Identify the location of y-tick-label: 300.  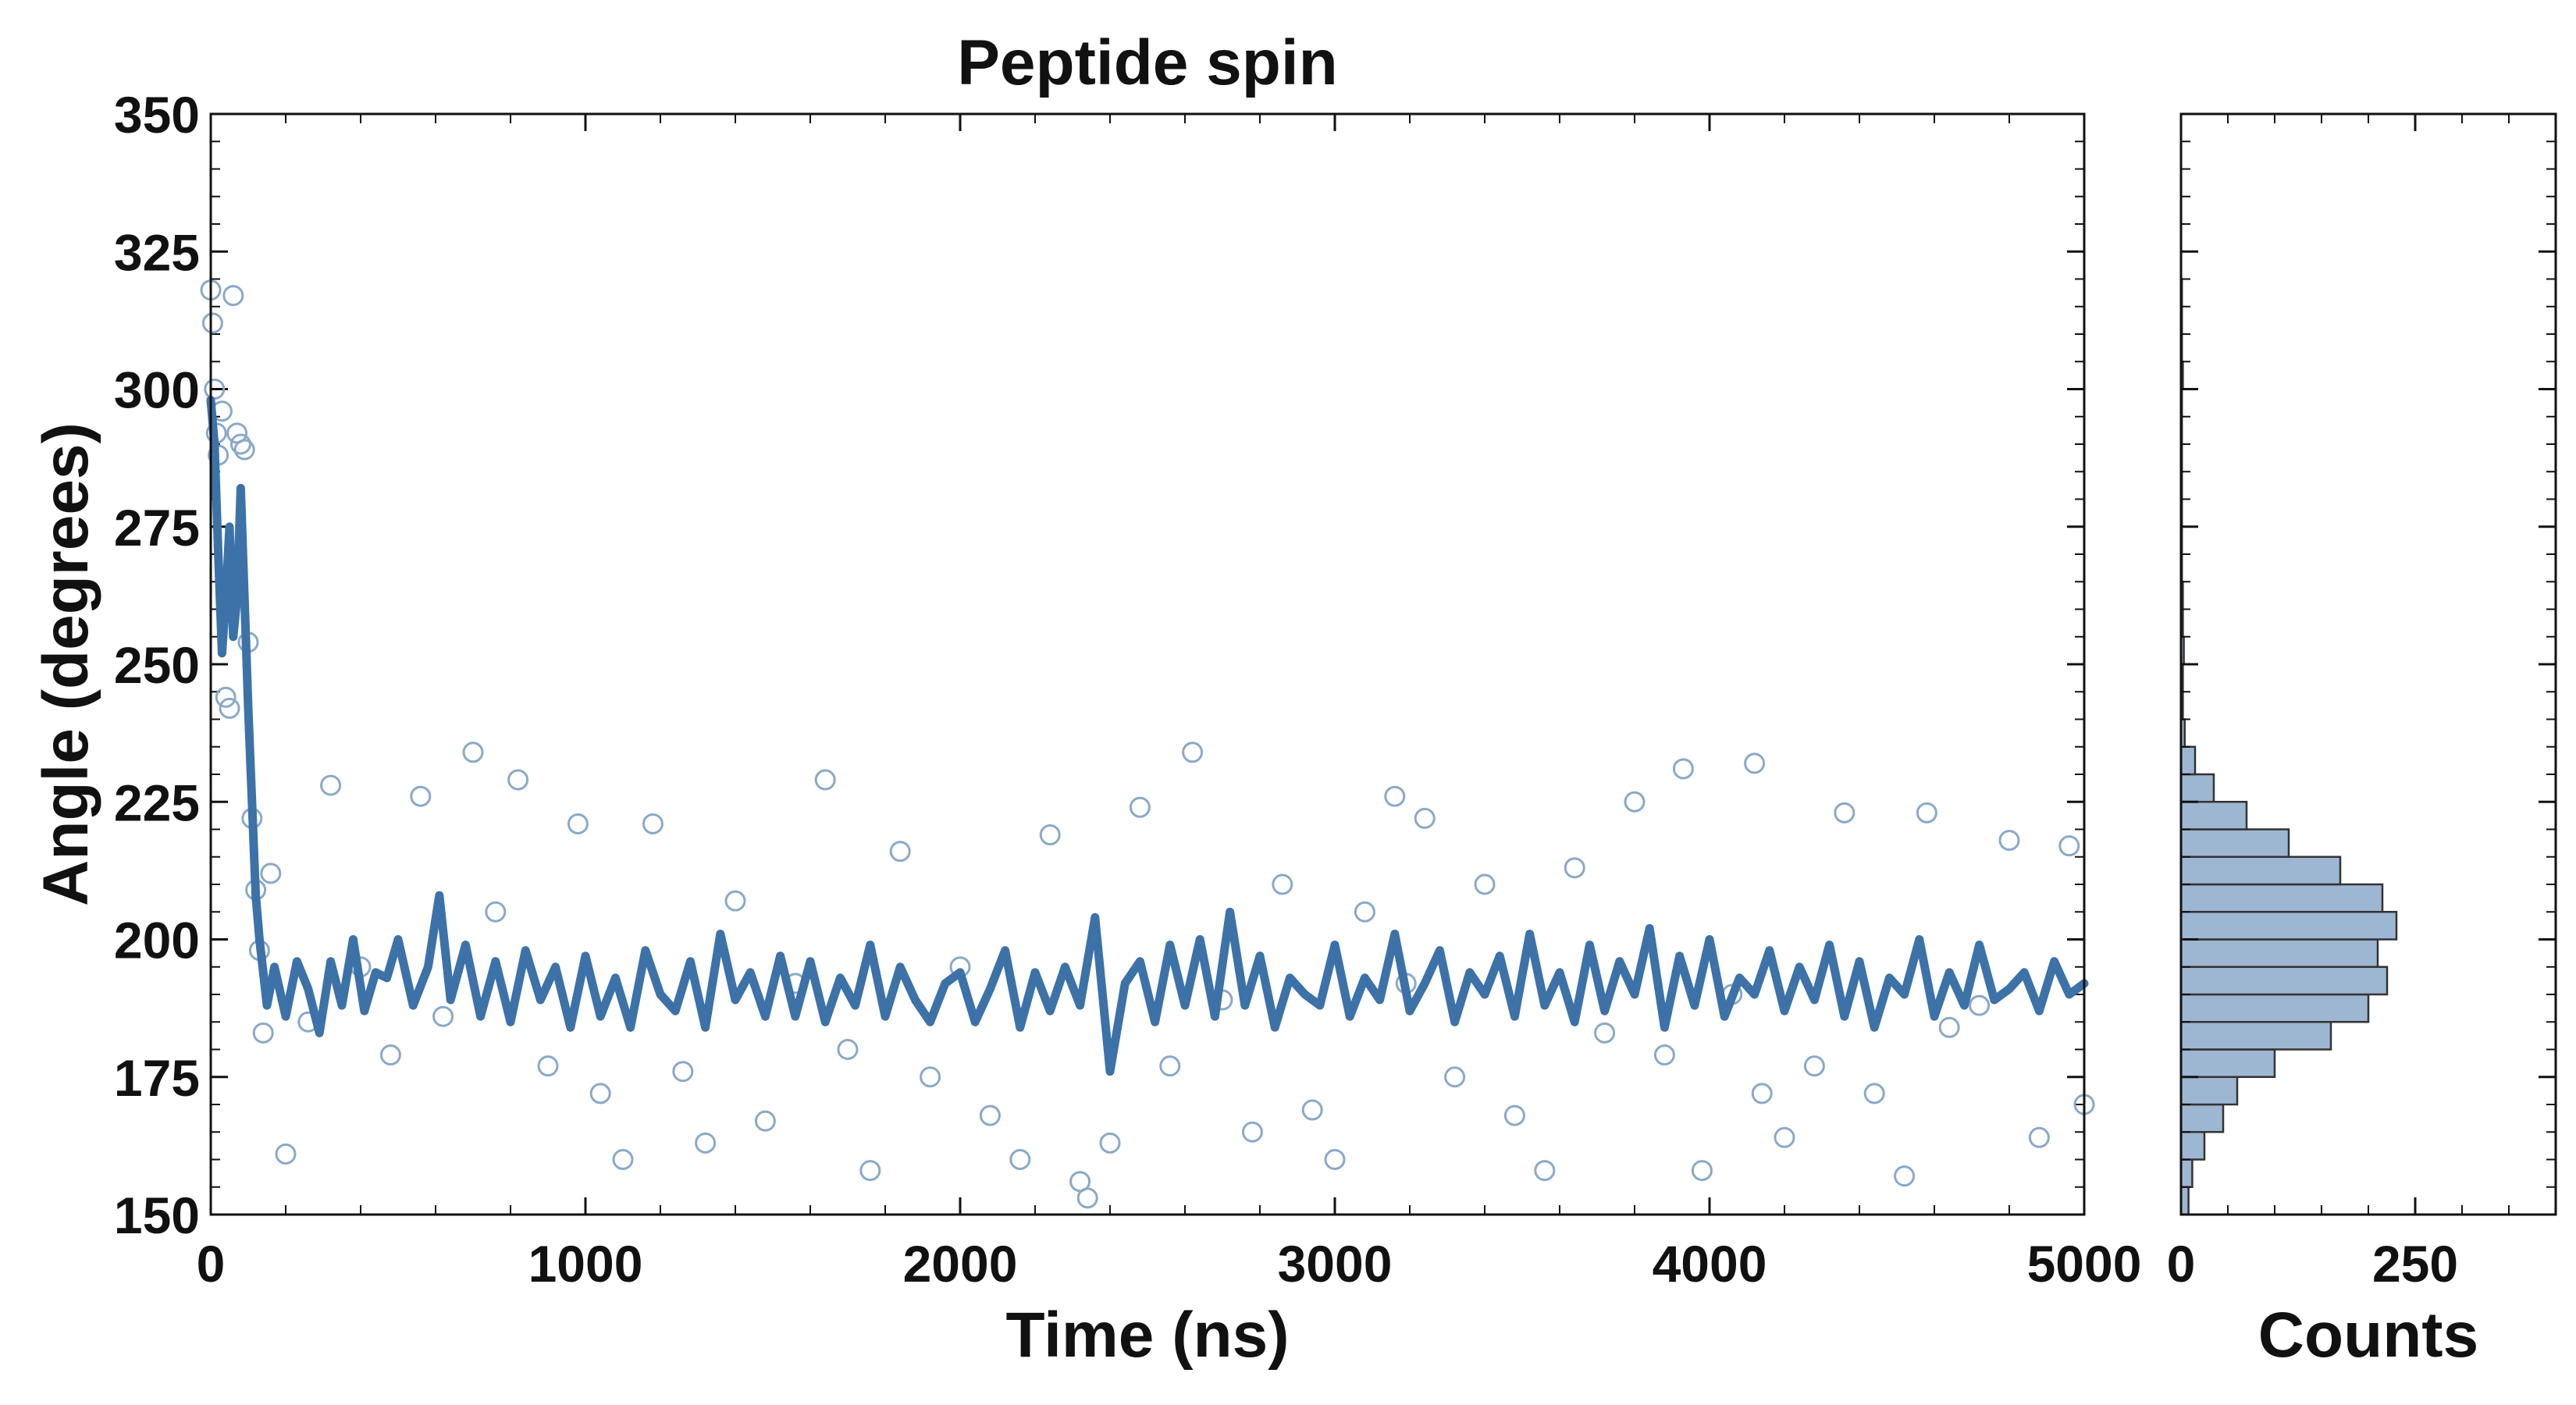
(157, 390).